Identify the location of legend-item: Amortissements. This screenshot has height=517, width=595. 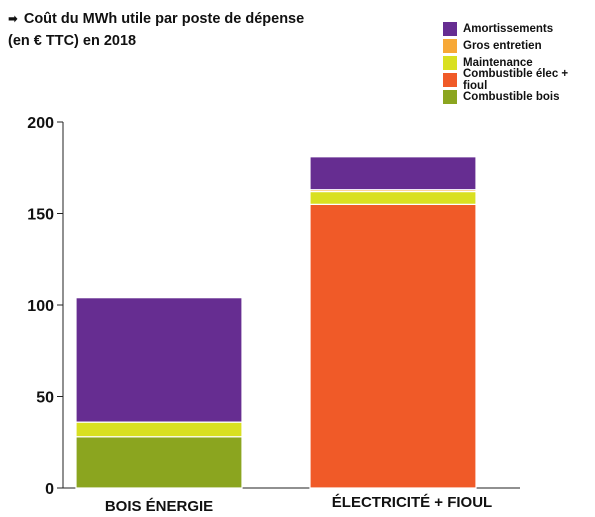
(519, 28).